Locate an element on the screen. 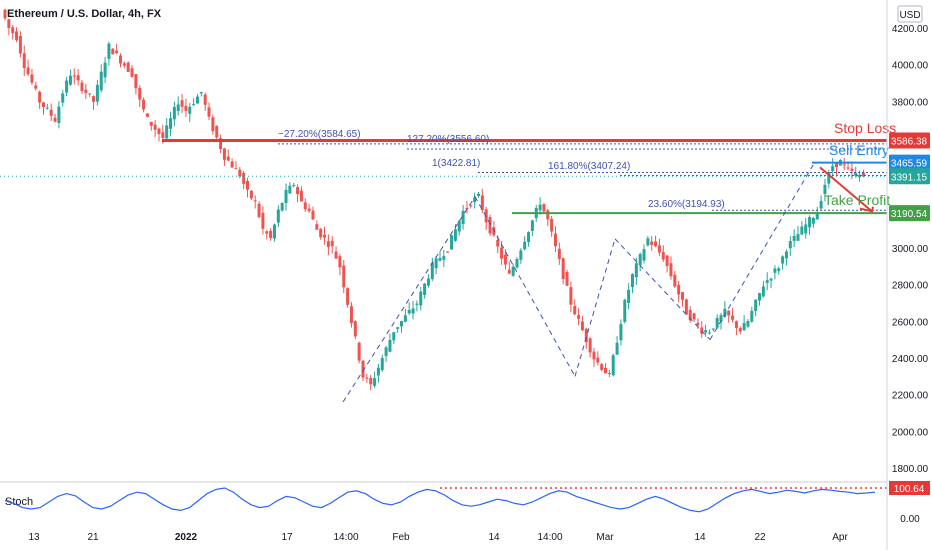 The width and height of the screenshot is (932, 555). price-badge-label: 3465.59 is located at coordinates (909, 164).